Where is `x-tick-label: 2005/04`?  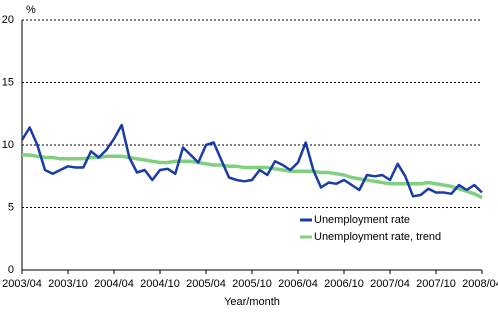
x-tick-label: 2005/04 is located at coordinates (206, 284).